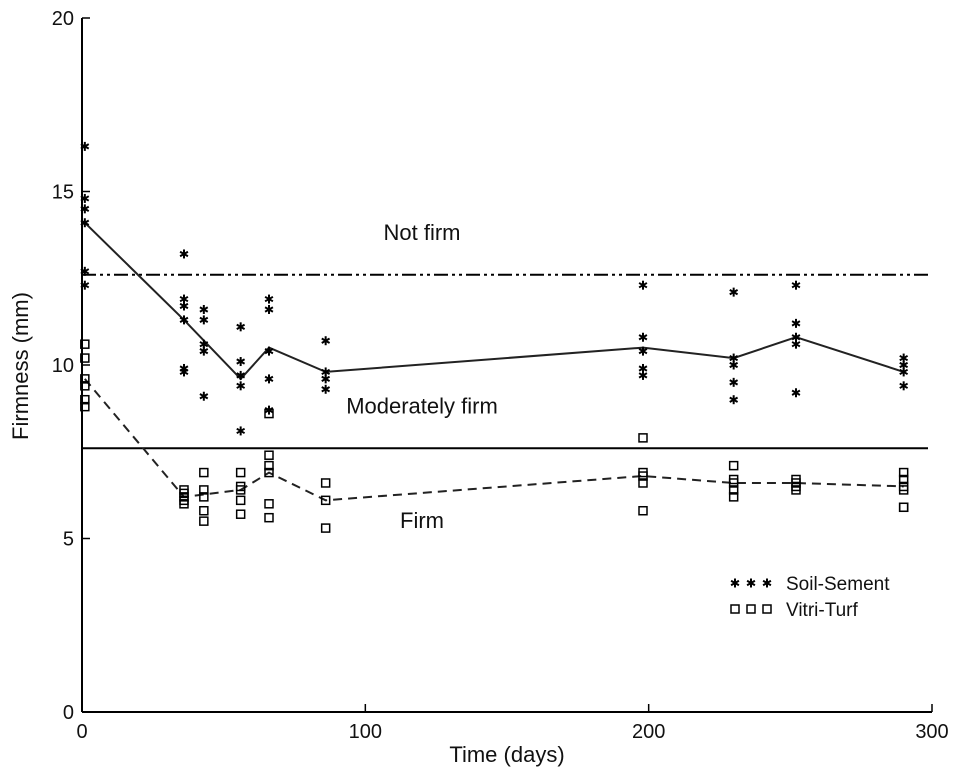  I want to click on legend-label: Vitri-Turf, so click(822, 610).